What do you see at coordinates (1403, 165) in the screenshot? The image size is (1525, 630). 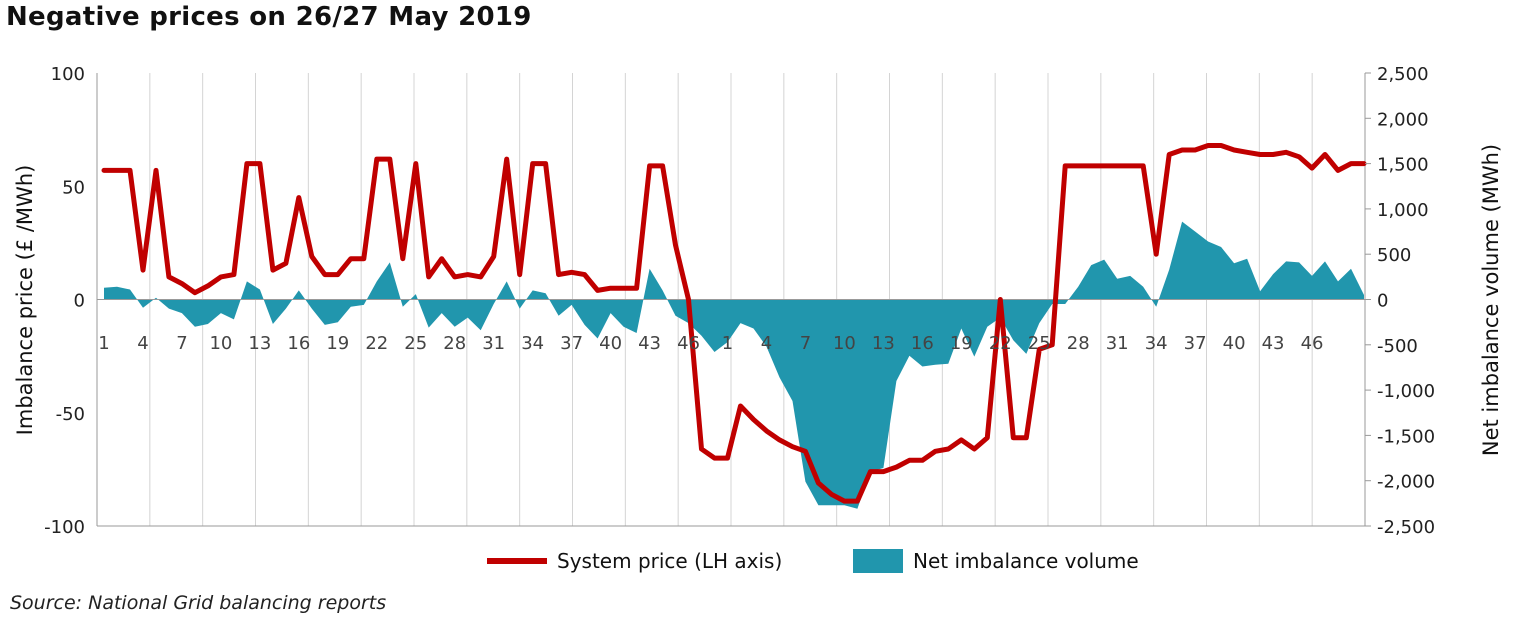 I see `right-tick-label: 1,500` at bounding box center [1403, 165].